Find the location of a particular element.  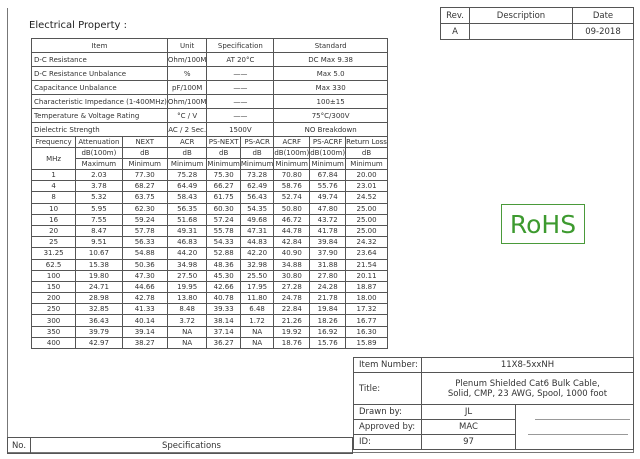

table-cell: 21.54 is located at coordinates (366, 264).